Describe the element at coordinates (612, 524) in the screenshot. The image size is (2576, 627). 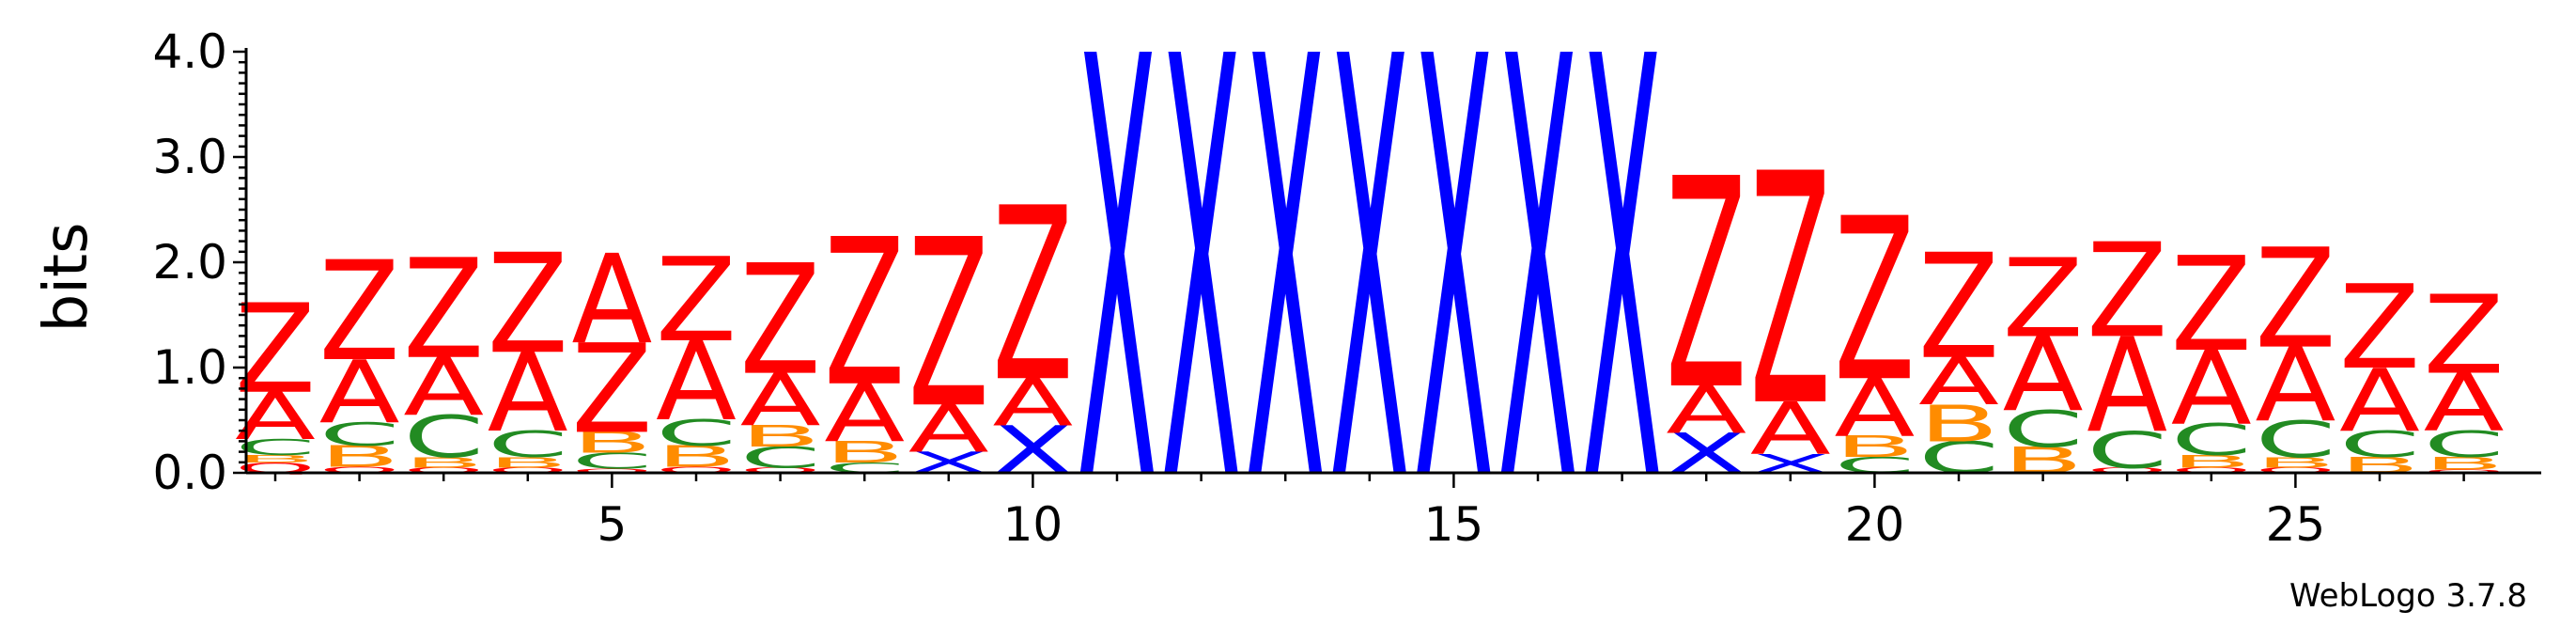
I see `x-tick-label: 5` at that location.